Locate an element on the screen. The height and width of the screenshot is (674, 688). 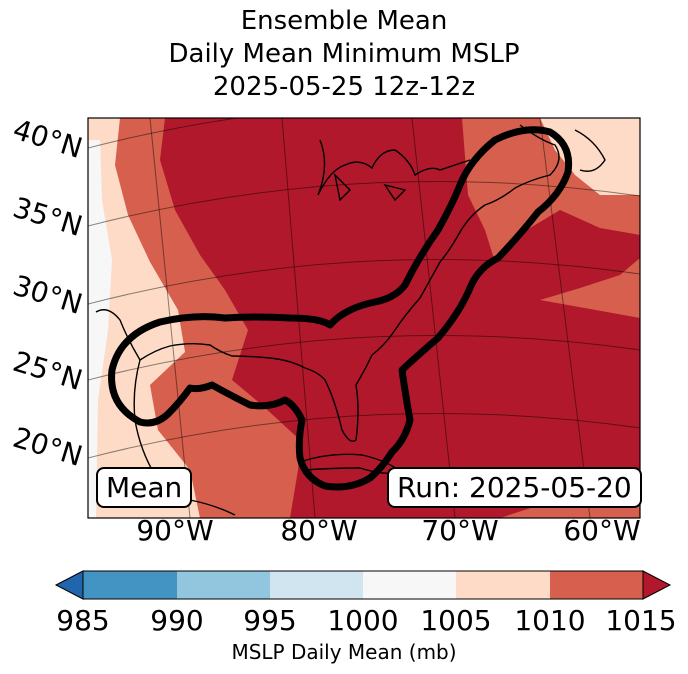
colorbar-under-arrow is located at coordinates (69, 585).